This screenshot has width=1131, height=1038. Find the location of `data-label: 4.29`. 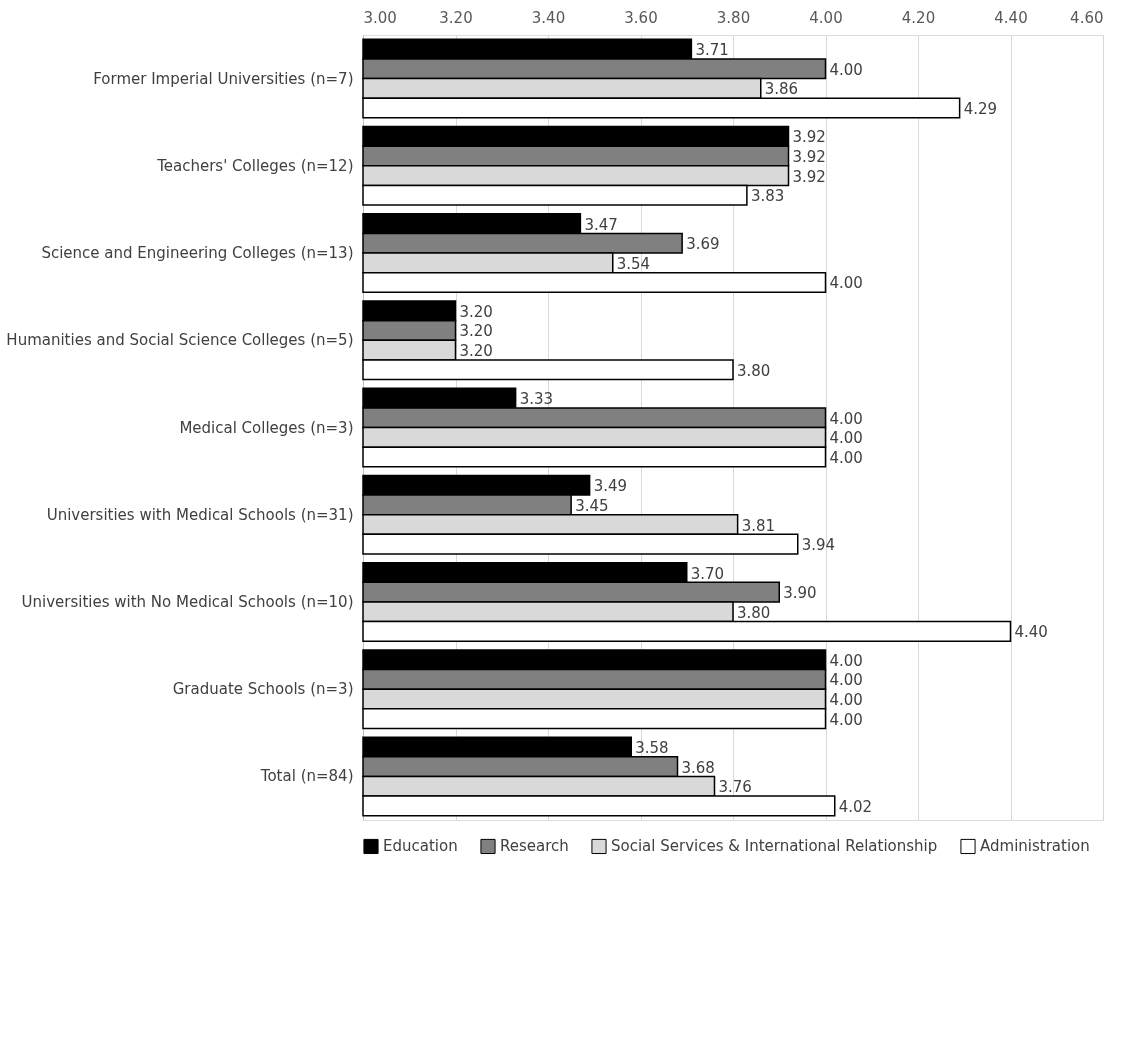

data-label: 4.29 is located at coordinates (980, 109).